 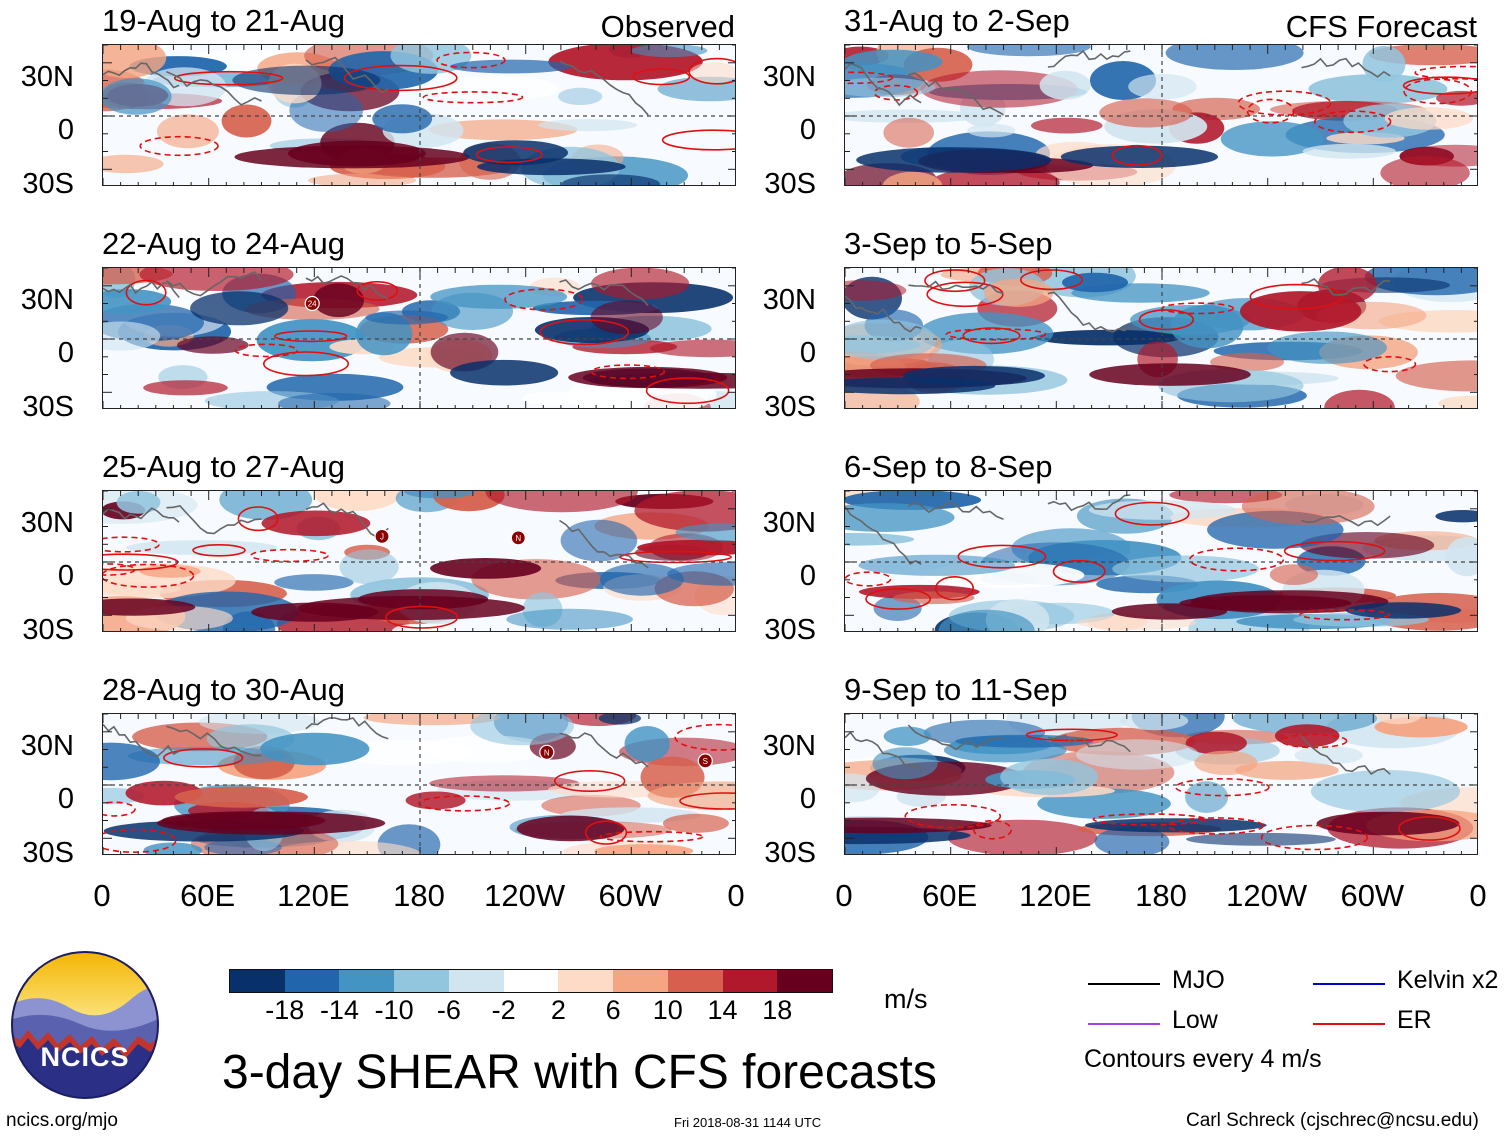 What do you see at coordinates (906, 999) in the screenshot?
I see `colorbar-units: m/s` at bounding box center [906, 999].